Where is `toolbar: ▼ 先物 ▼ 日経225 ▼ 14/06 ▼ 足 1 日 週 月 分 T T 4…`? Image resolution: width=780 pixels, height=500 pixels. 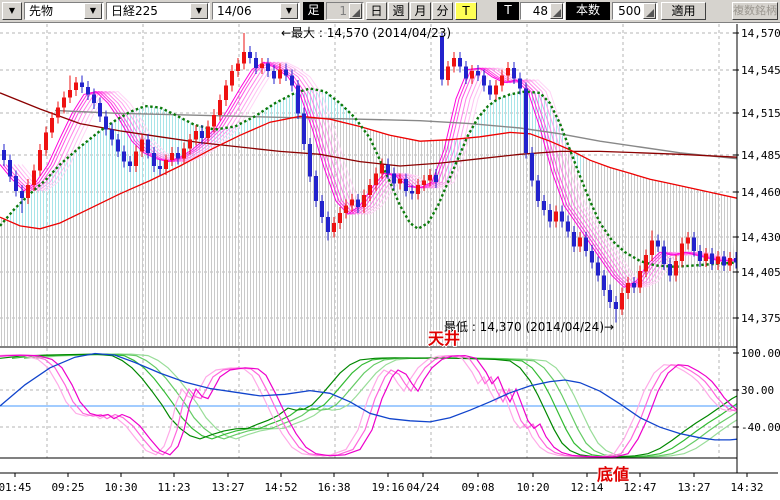 toolbar: ▼ 先物 ▼ 日経225 ▼ 14/06 ▼ 足 1 日 週 月 分 T T 4… is located at coordinates (390, 11).